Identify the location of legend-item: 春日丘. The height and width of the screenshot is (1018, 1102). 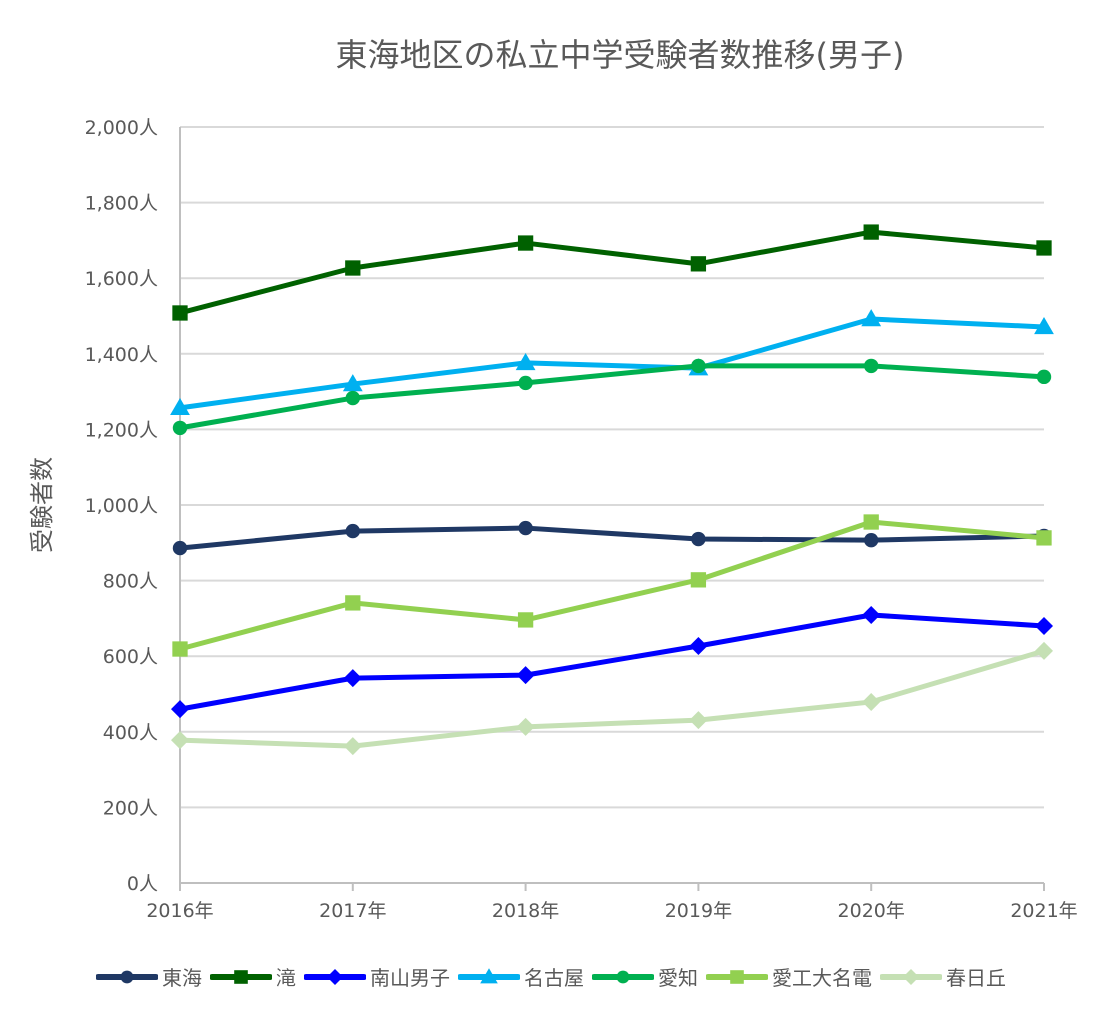
(943, 976).